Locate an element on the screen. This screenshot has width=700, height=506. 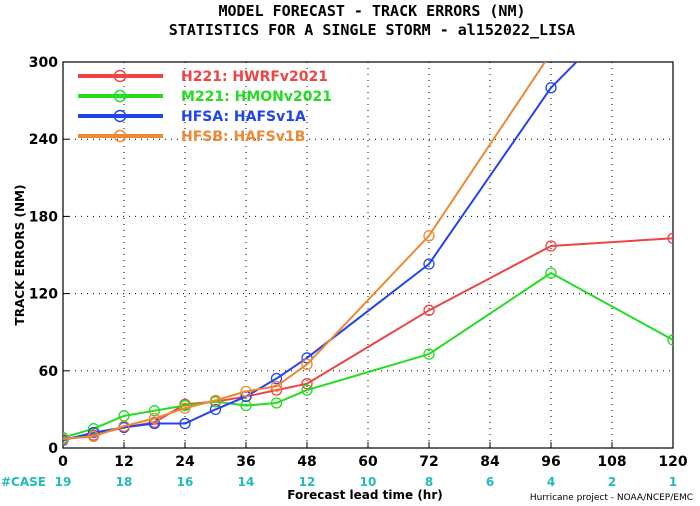
legend-label: HFSB: HAFSv1B is located at coordinates (243, 137).